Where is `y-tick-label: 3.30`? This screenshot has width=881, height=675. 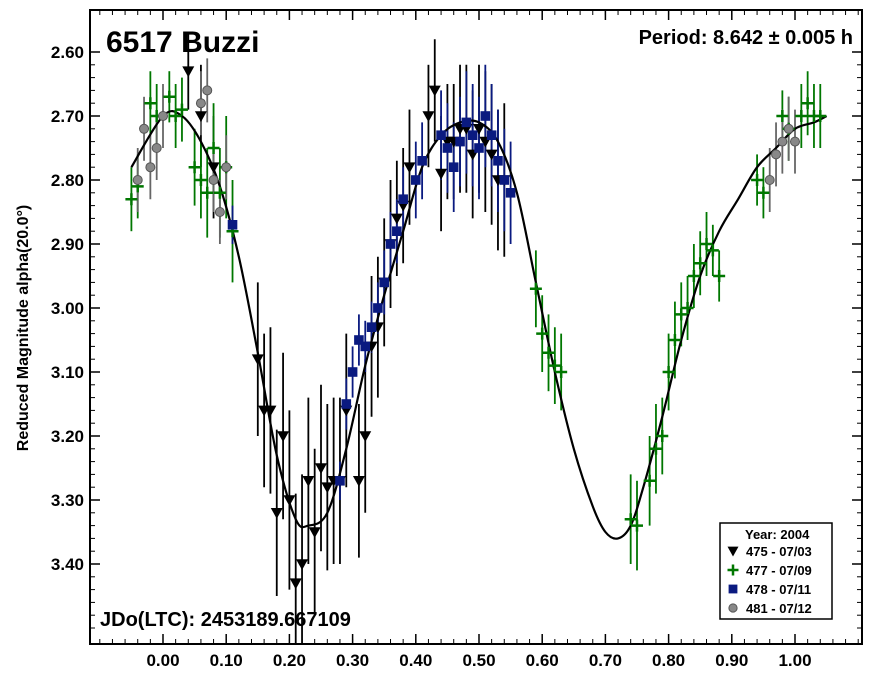
y-tick-label: 3.30 is located at coordinates (67, 500).